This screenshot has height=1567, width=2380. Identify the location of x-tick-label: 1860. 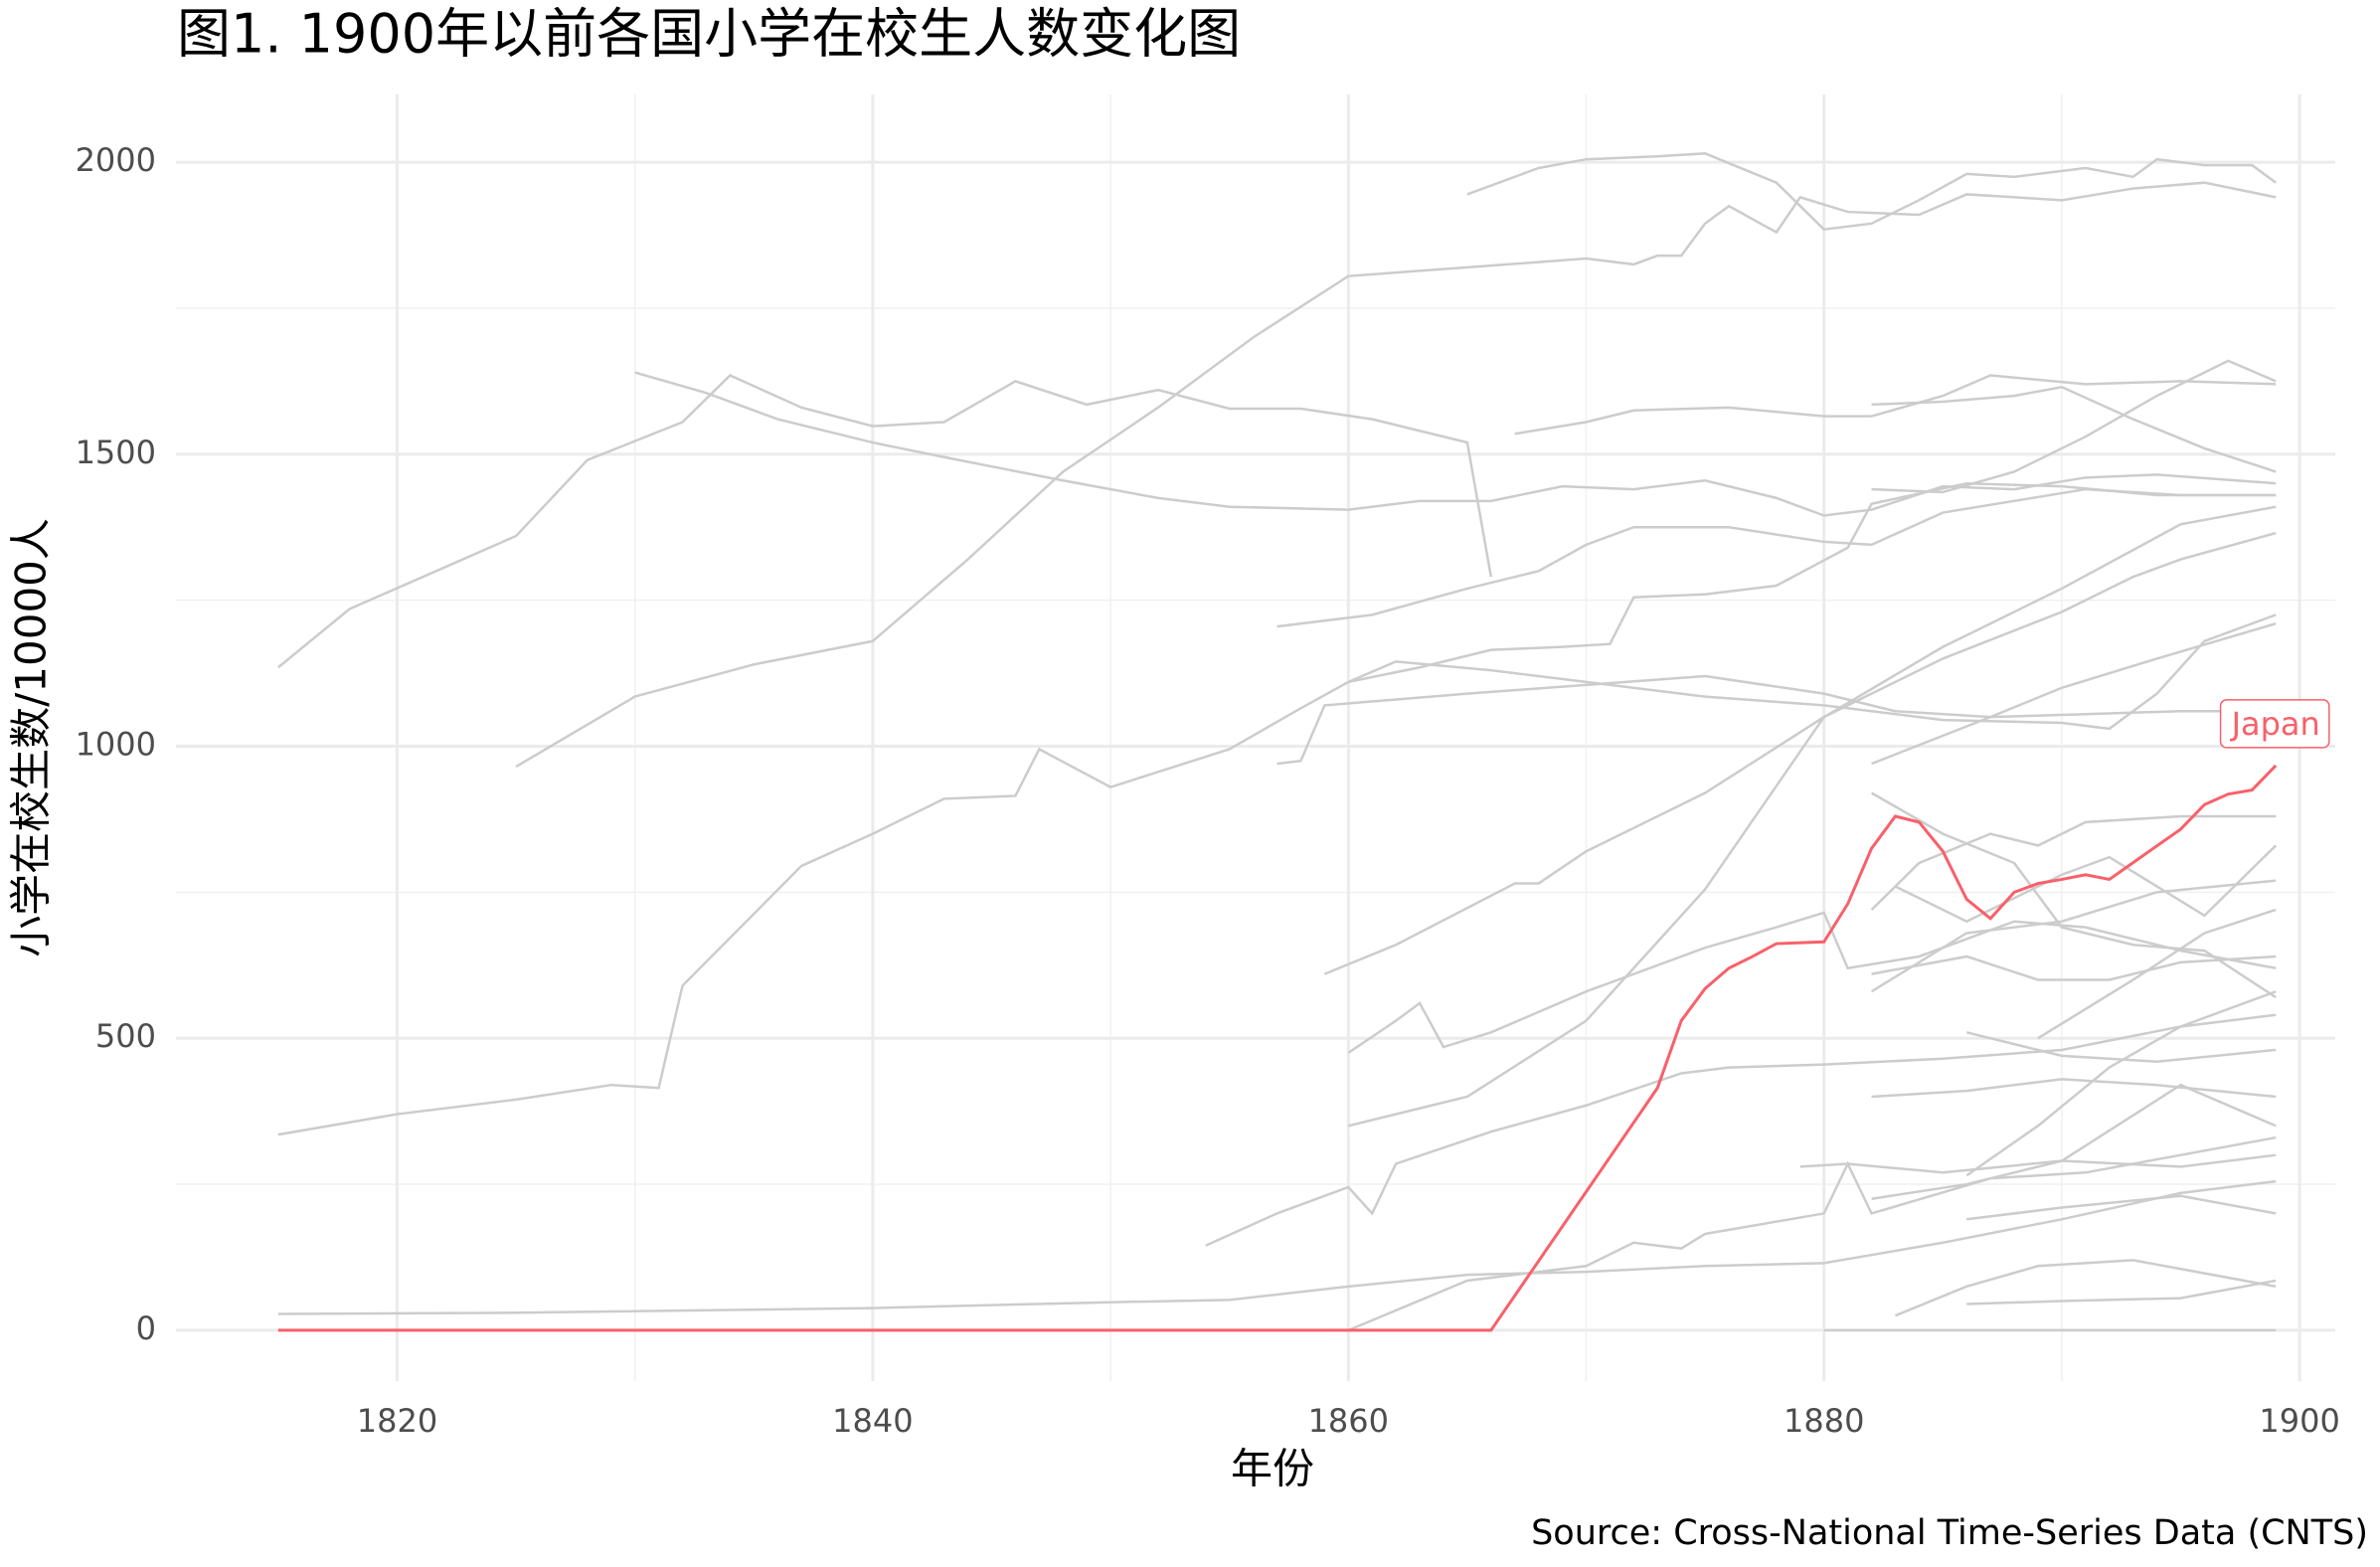
(1348, 1421).